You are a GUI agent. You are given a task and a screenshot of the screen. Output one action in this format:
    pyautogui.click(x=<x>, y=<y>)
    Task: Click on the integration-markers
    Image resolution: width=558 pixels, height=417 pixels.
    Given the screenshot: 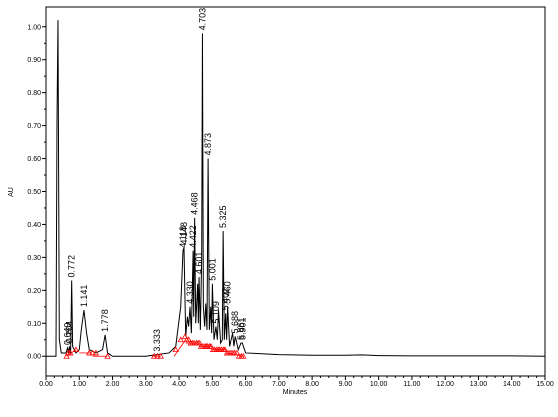 What is the action you would take?
    pyautogui.click(x=155, y=346)
    